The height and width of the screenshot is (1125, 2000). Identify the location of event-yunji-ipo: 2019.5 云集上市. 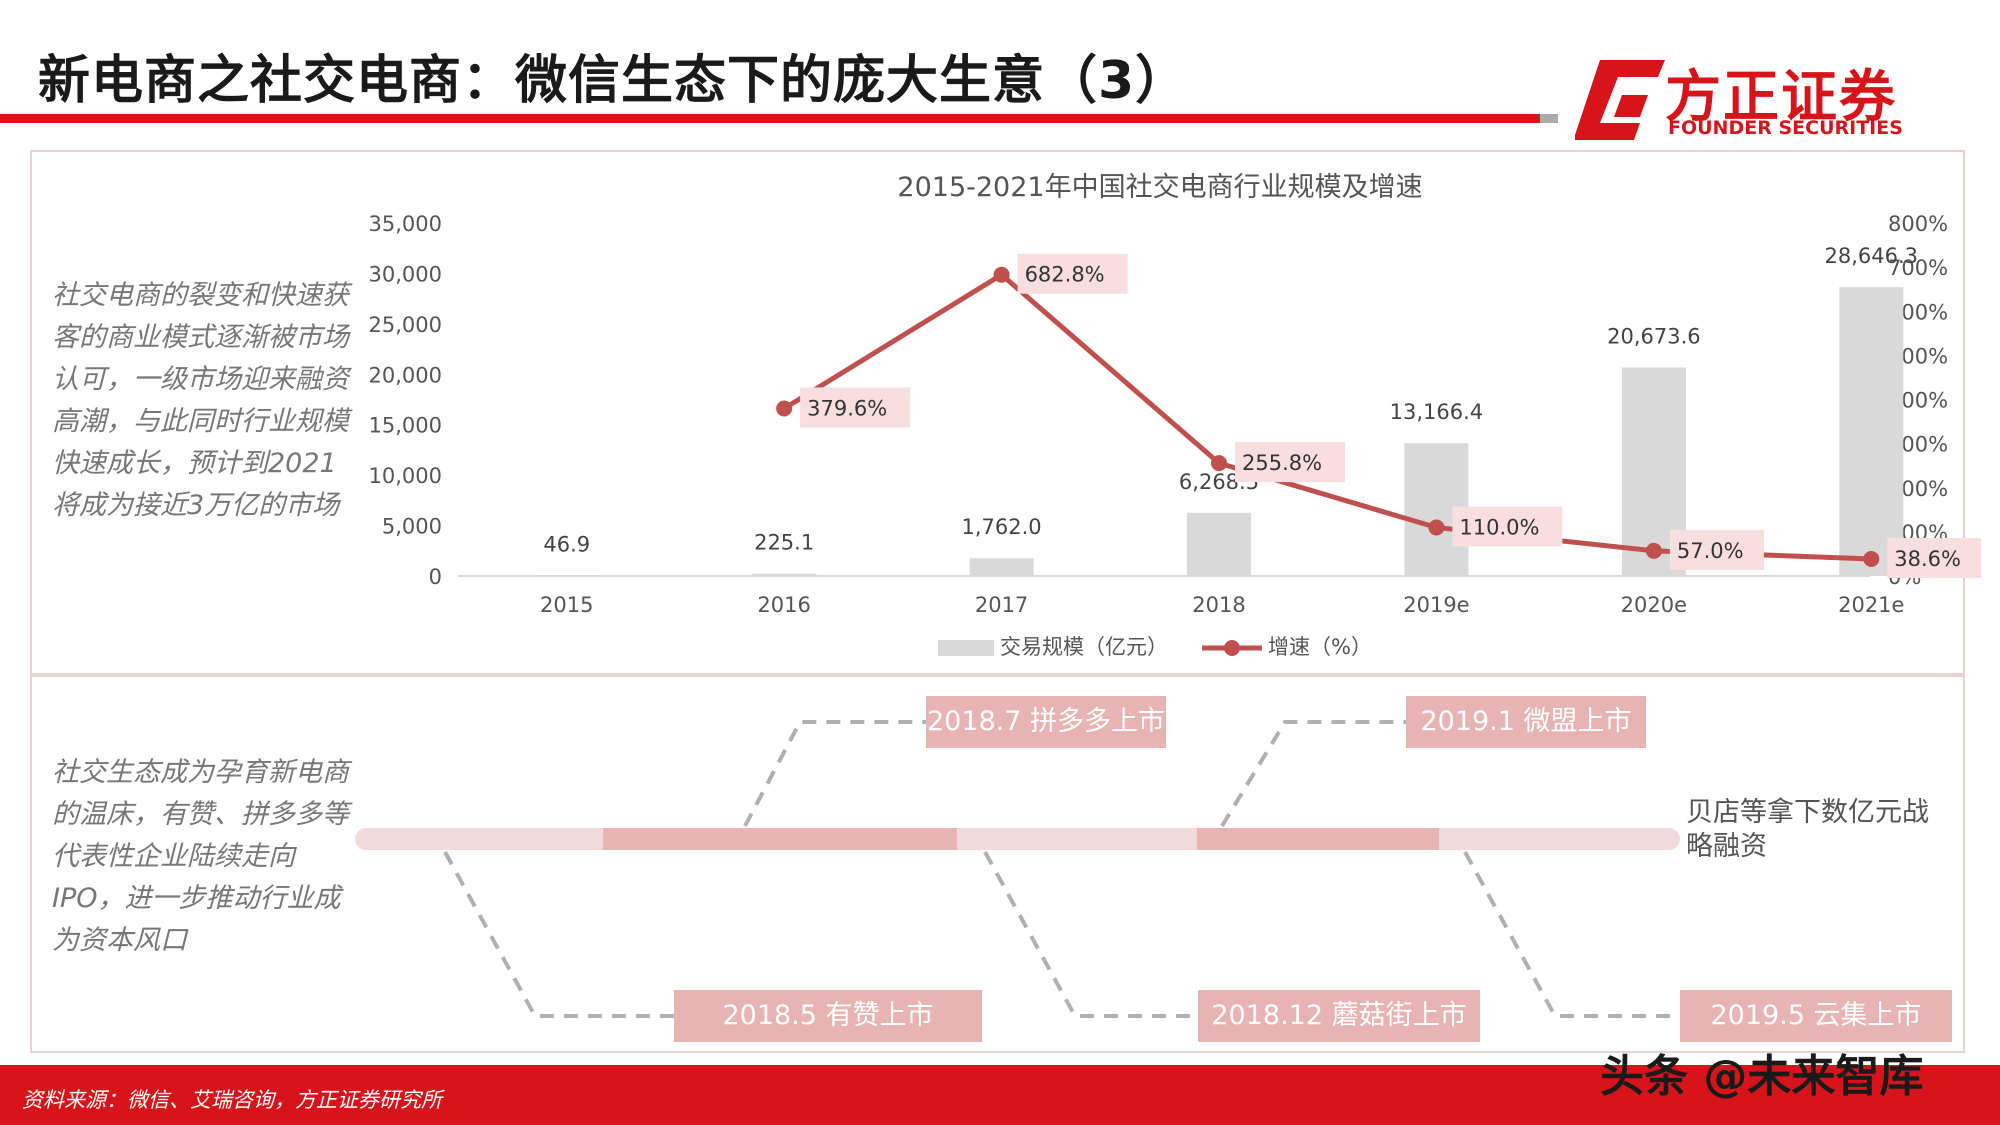
(1816, 1016).